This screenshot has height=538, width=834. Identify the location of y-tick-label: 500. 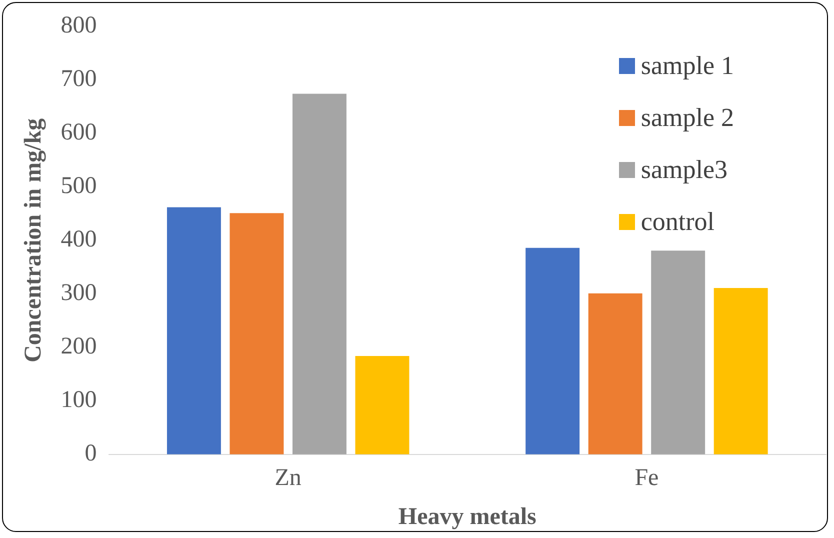
(78, 186).